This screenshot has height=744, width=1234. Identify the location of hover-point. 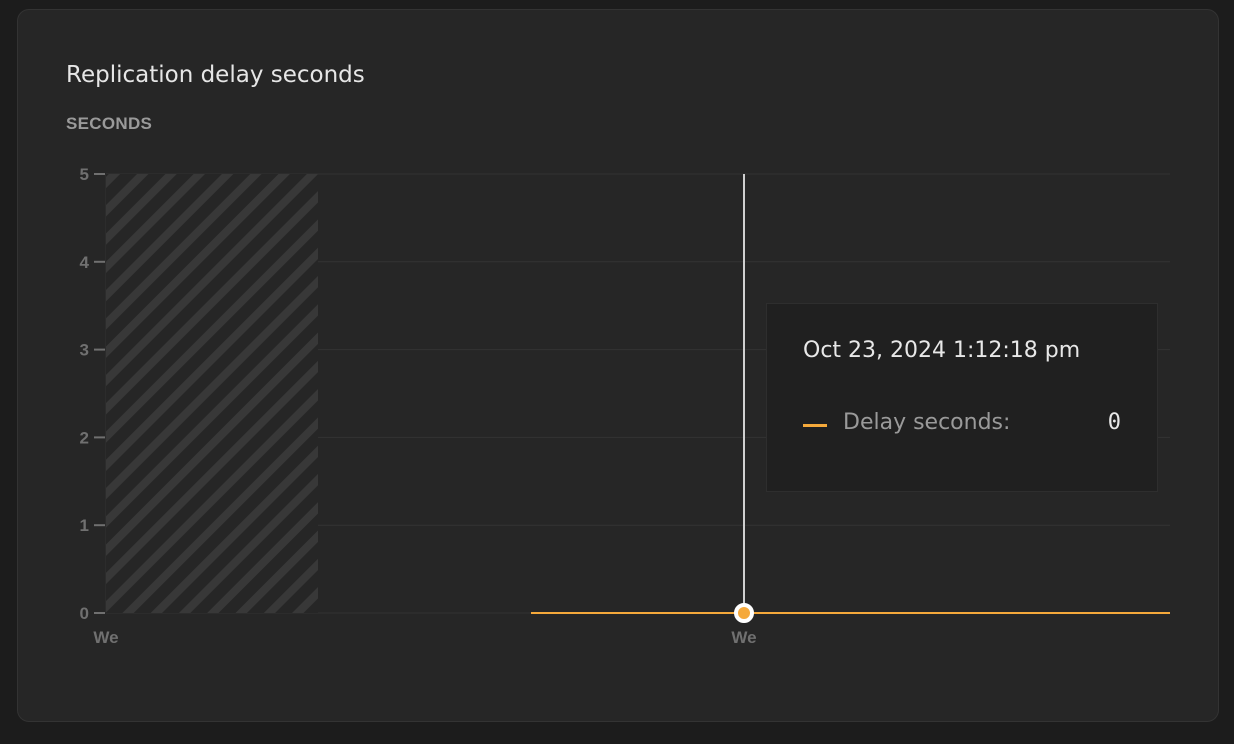
(744, 613).